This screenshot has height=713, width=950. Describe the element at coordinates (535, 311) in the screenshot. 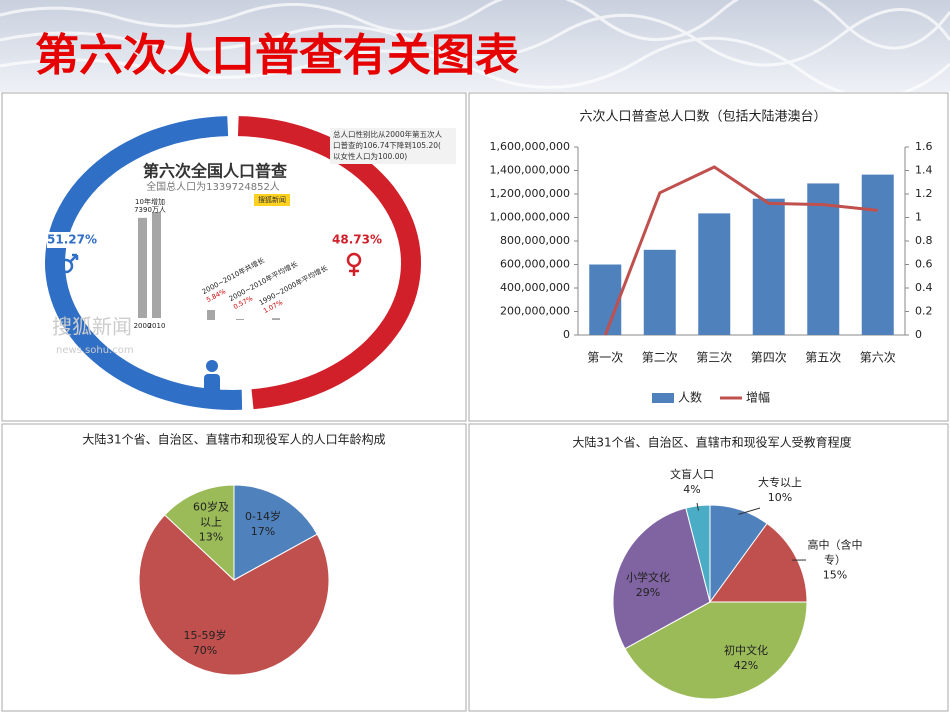

I see `y-tick-label: 200,000,000` at that location.